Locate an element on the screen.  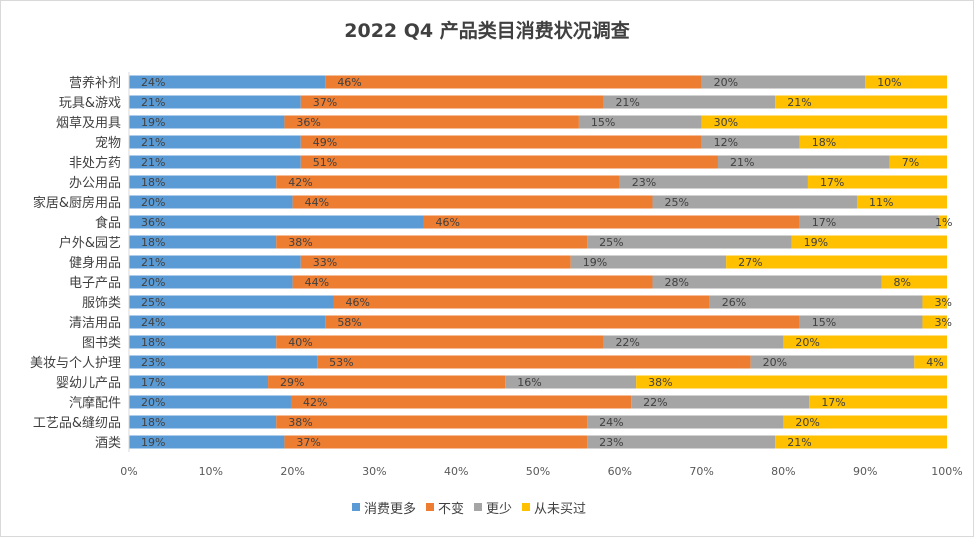
x-tick-label: 0% is located at coordinates (128, 471).